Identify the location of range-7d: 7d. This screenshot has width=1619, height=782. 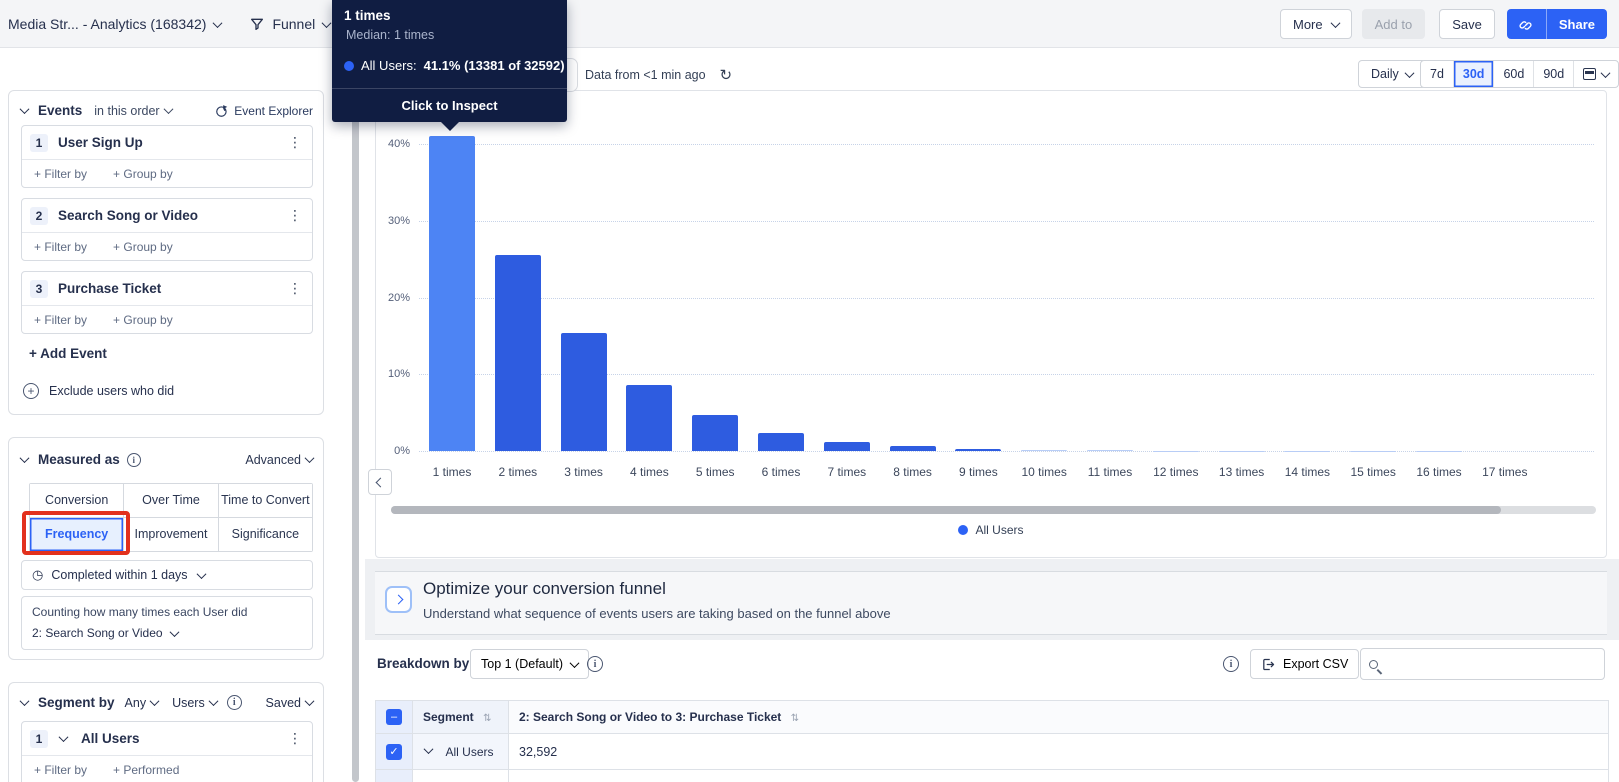
(1437, 74).